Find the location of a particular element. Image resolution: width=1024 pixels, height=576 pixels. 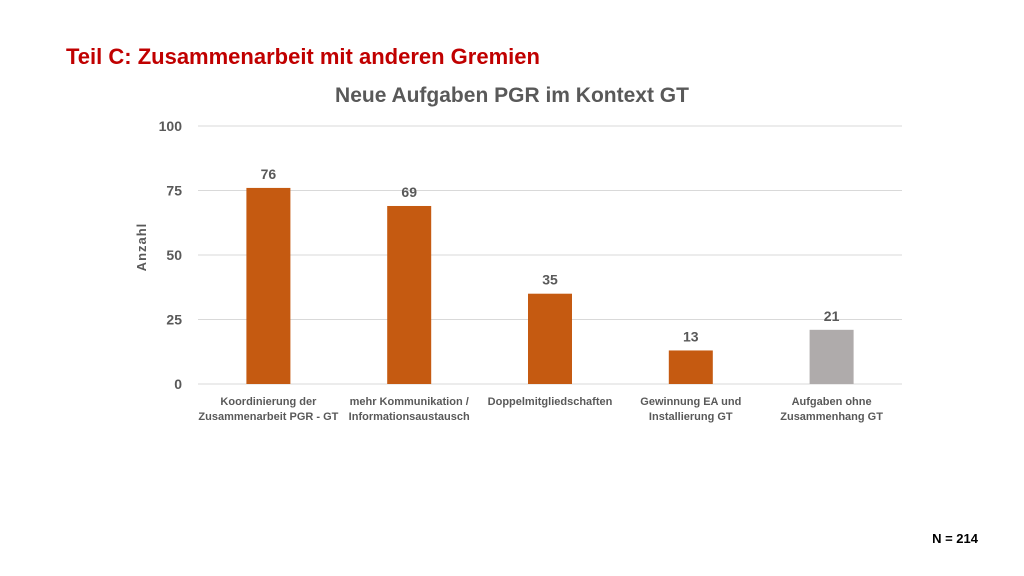

x-category-label-3-line-1: Doppelmitgliedschaften is located at coordinates (550, 402).